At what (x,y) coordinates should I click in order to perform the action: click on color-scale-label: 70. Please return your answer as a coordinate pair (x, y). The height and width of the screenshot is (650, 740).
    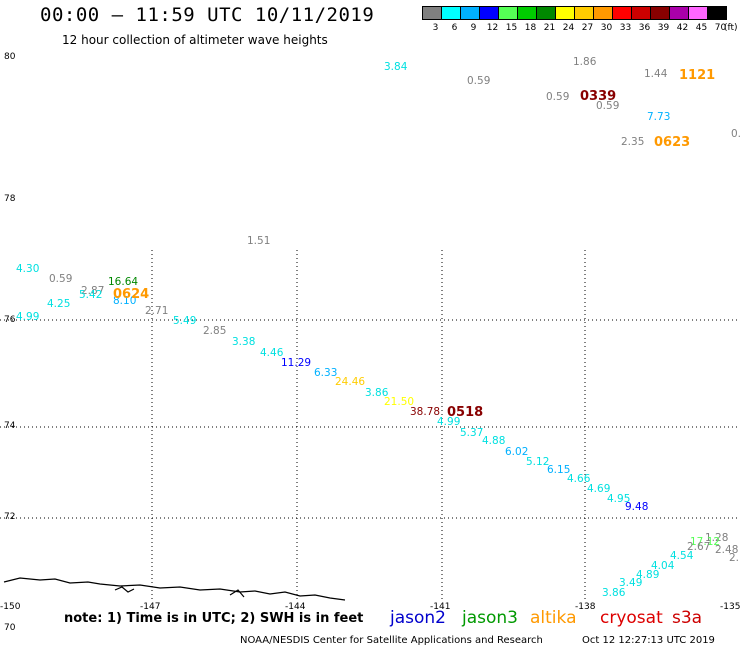
    Looking at the image, I should click on (720, 28).